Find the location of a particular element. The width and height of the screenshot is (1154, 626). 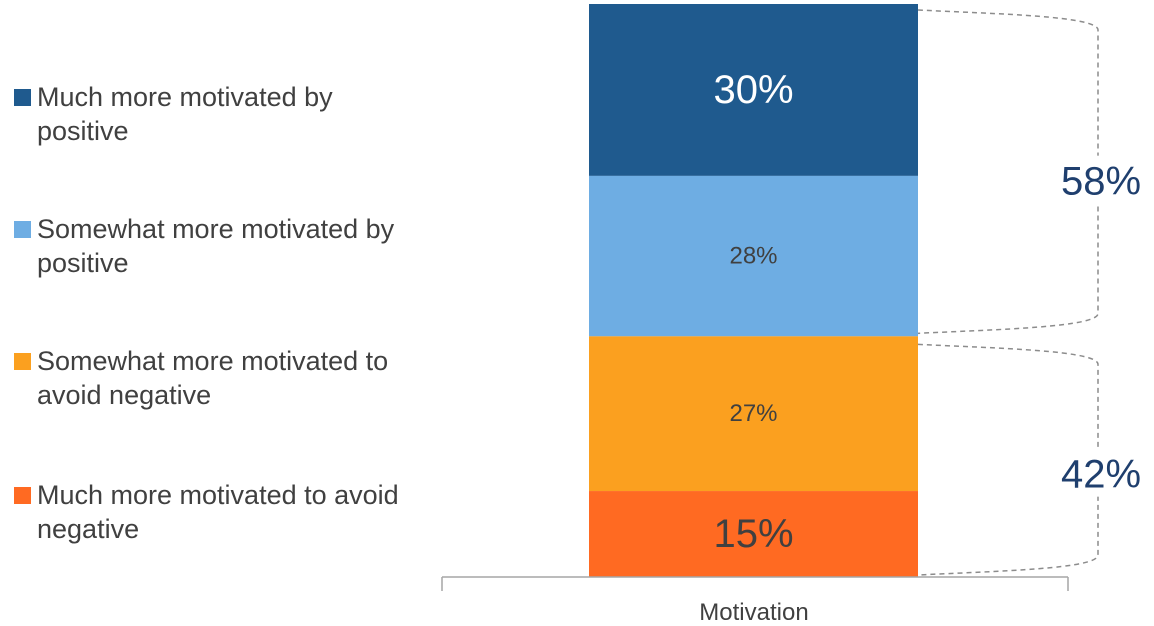

brace-label-58-pct: 58% is located at coordinates (1101, 182).